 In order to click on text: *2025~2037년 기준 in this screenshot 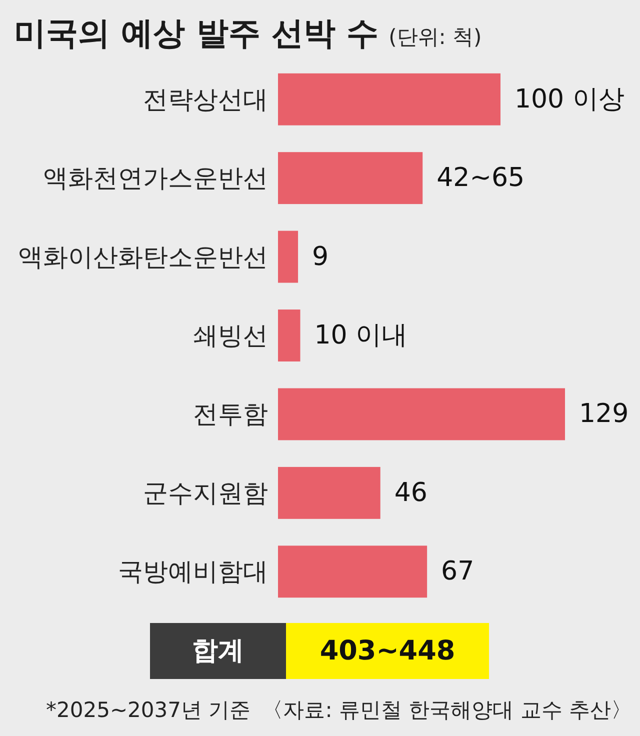, I will do `click(148, 710)`.